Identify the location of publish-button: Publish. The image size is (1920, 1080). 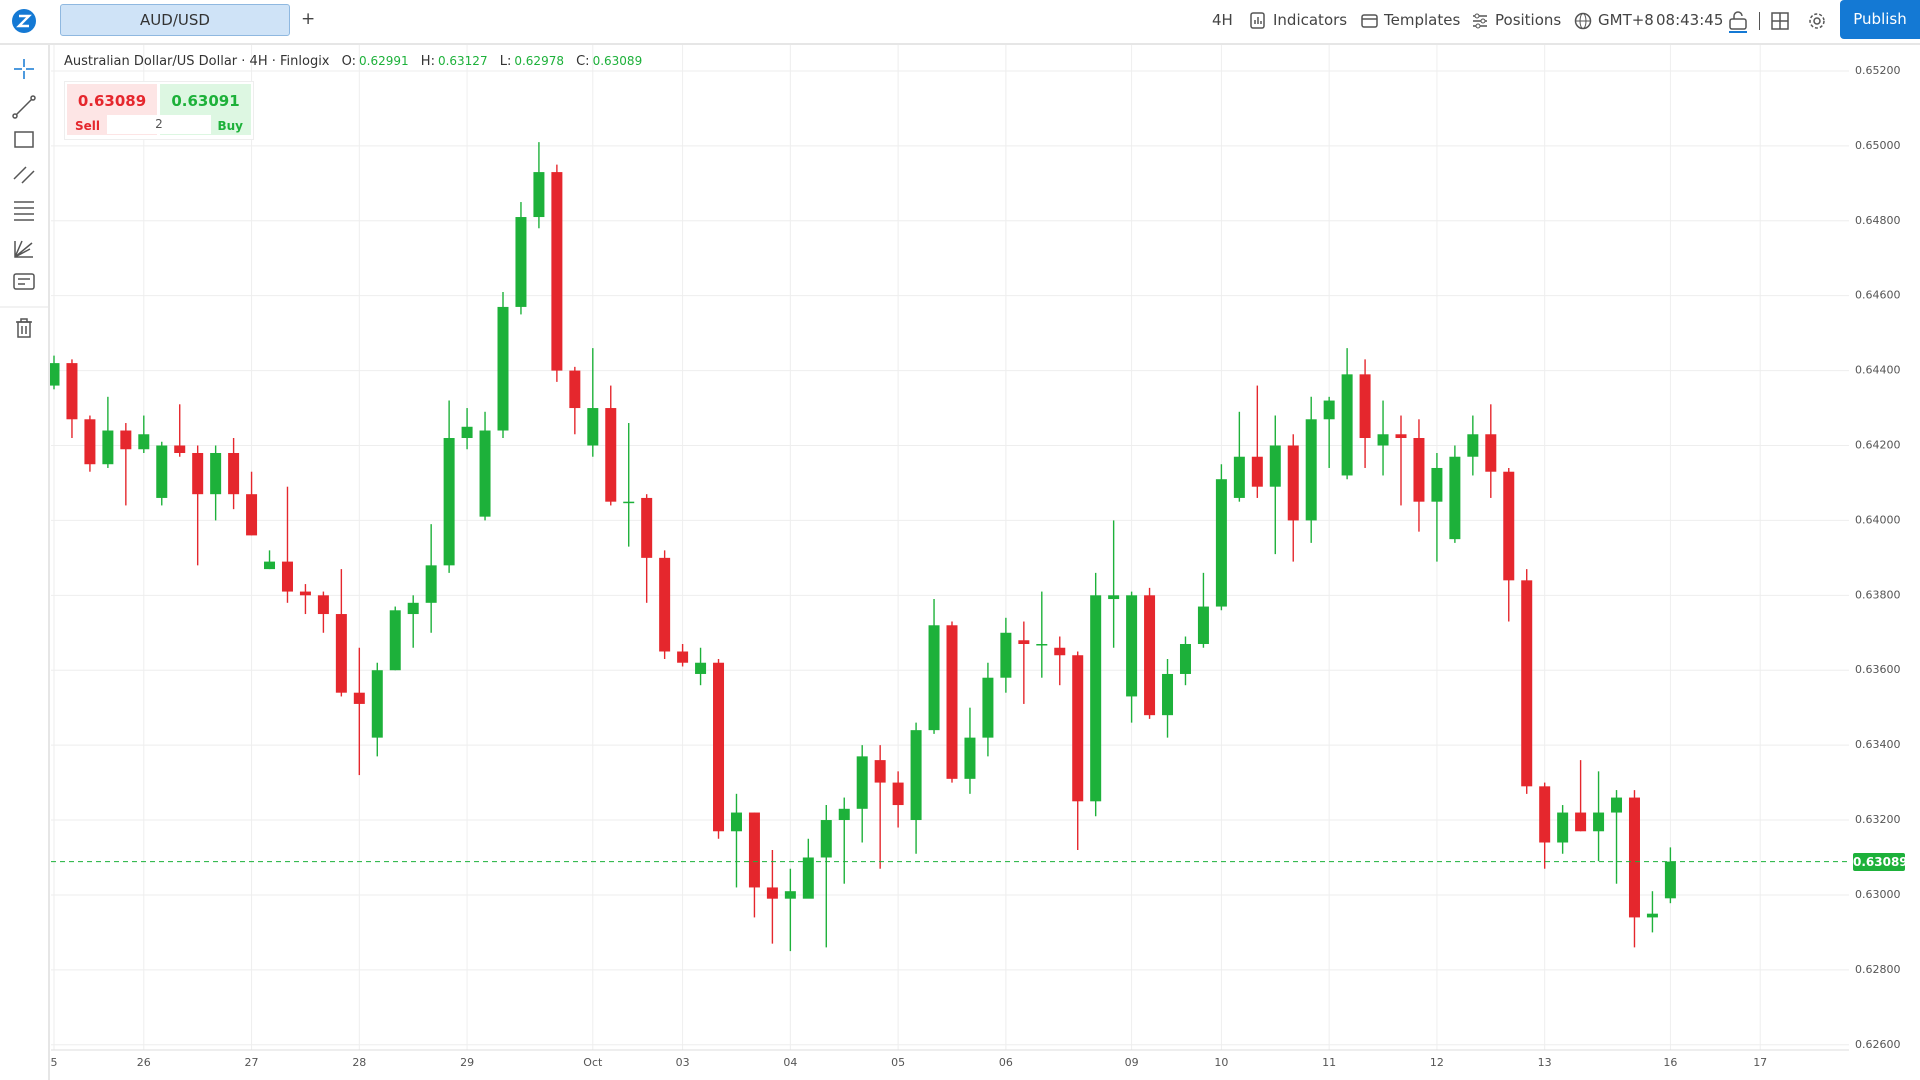
(1880, 19).